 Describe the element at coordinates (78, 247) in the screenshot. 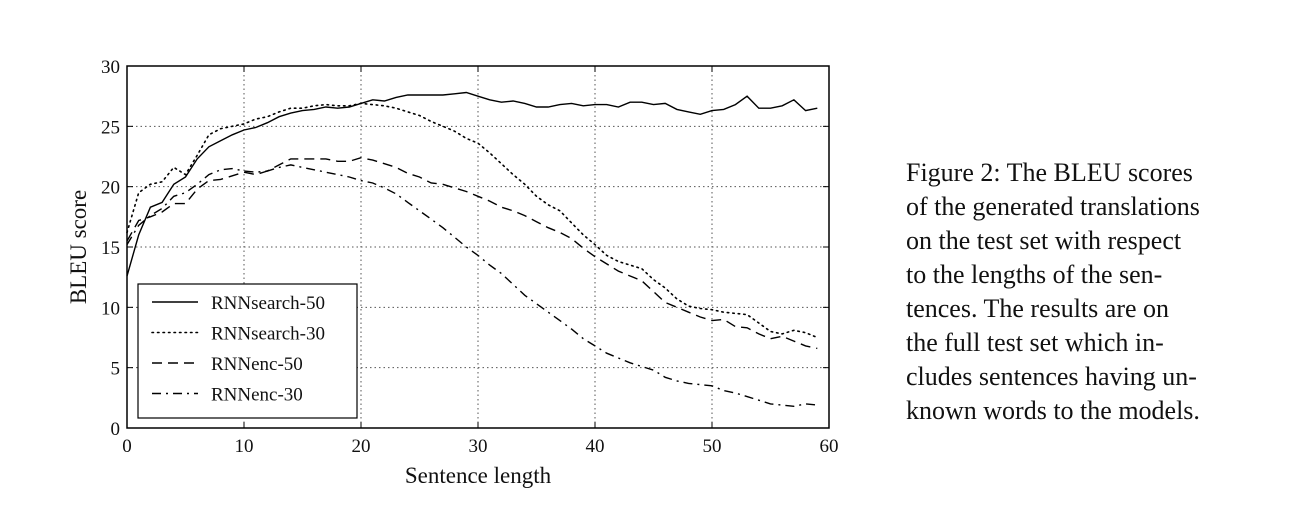

I see `y-axis-label: BLEU score` at that location.